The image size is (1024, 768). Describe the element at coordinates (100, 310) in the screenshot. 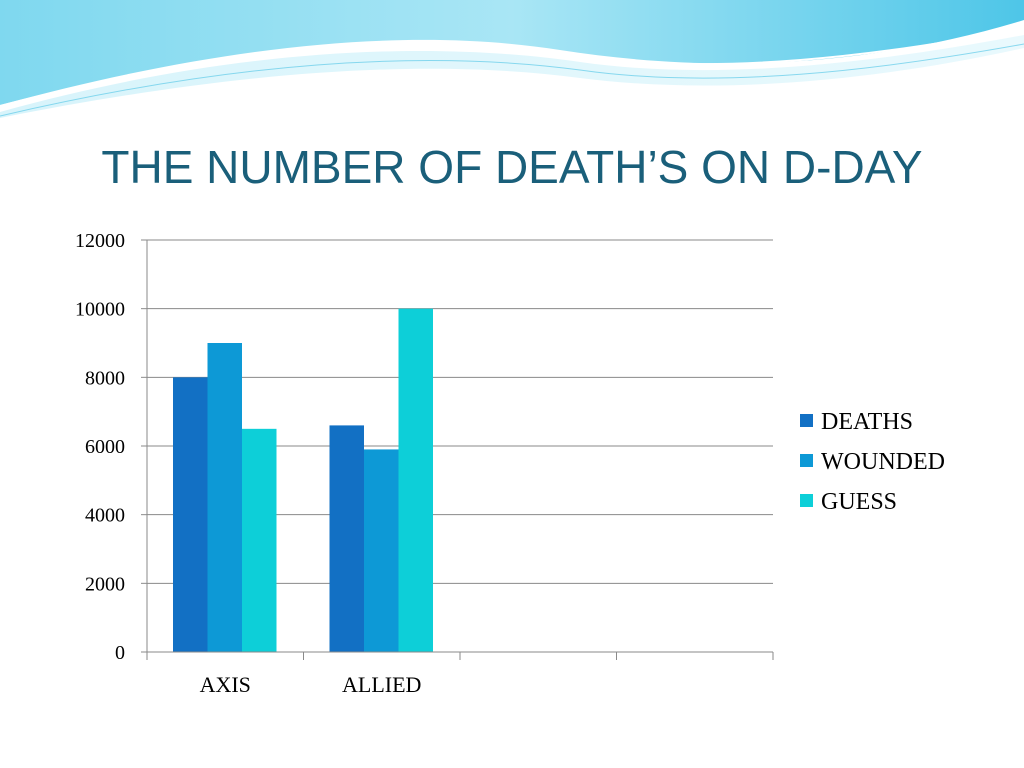

I see `y-tick-label: 10000` at that location.